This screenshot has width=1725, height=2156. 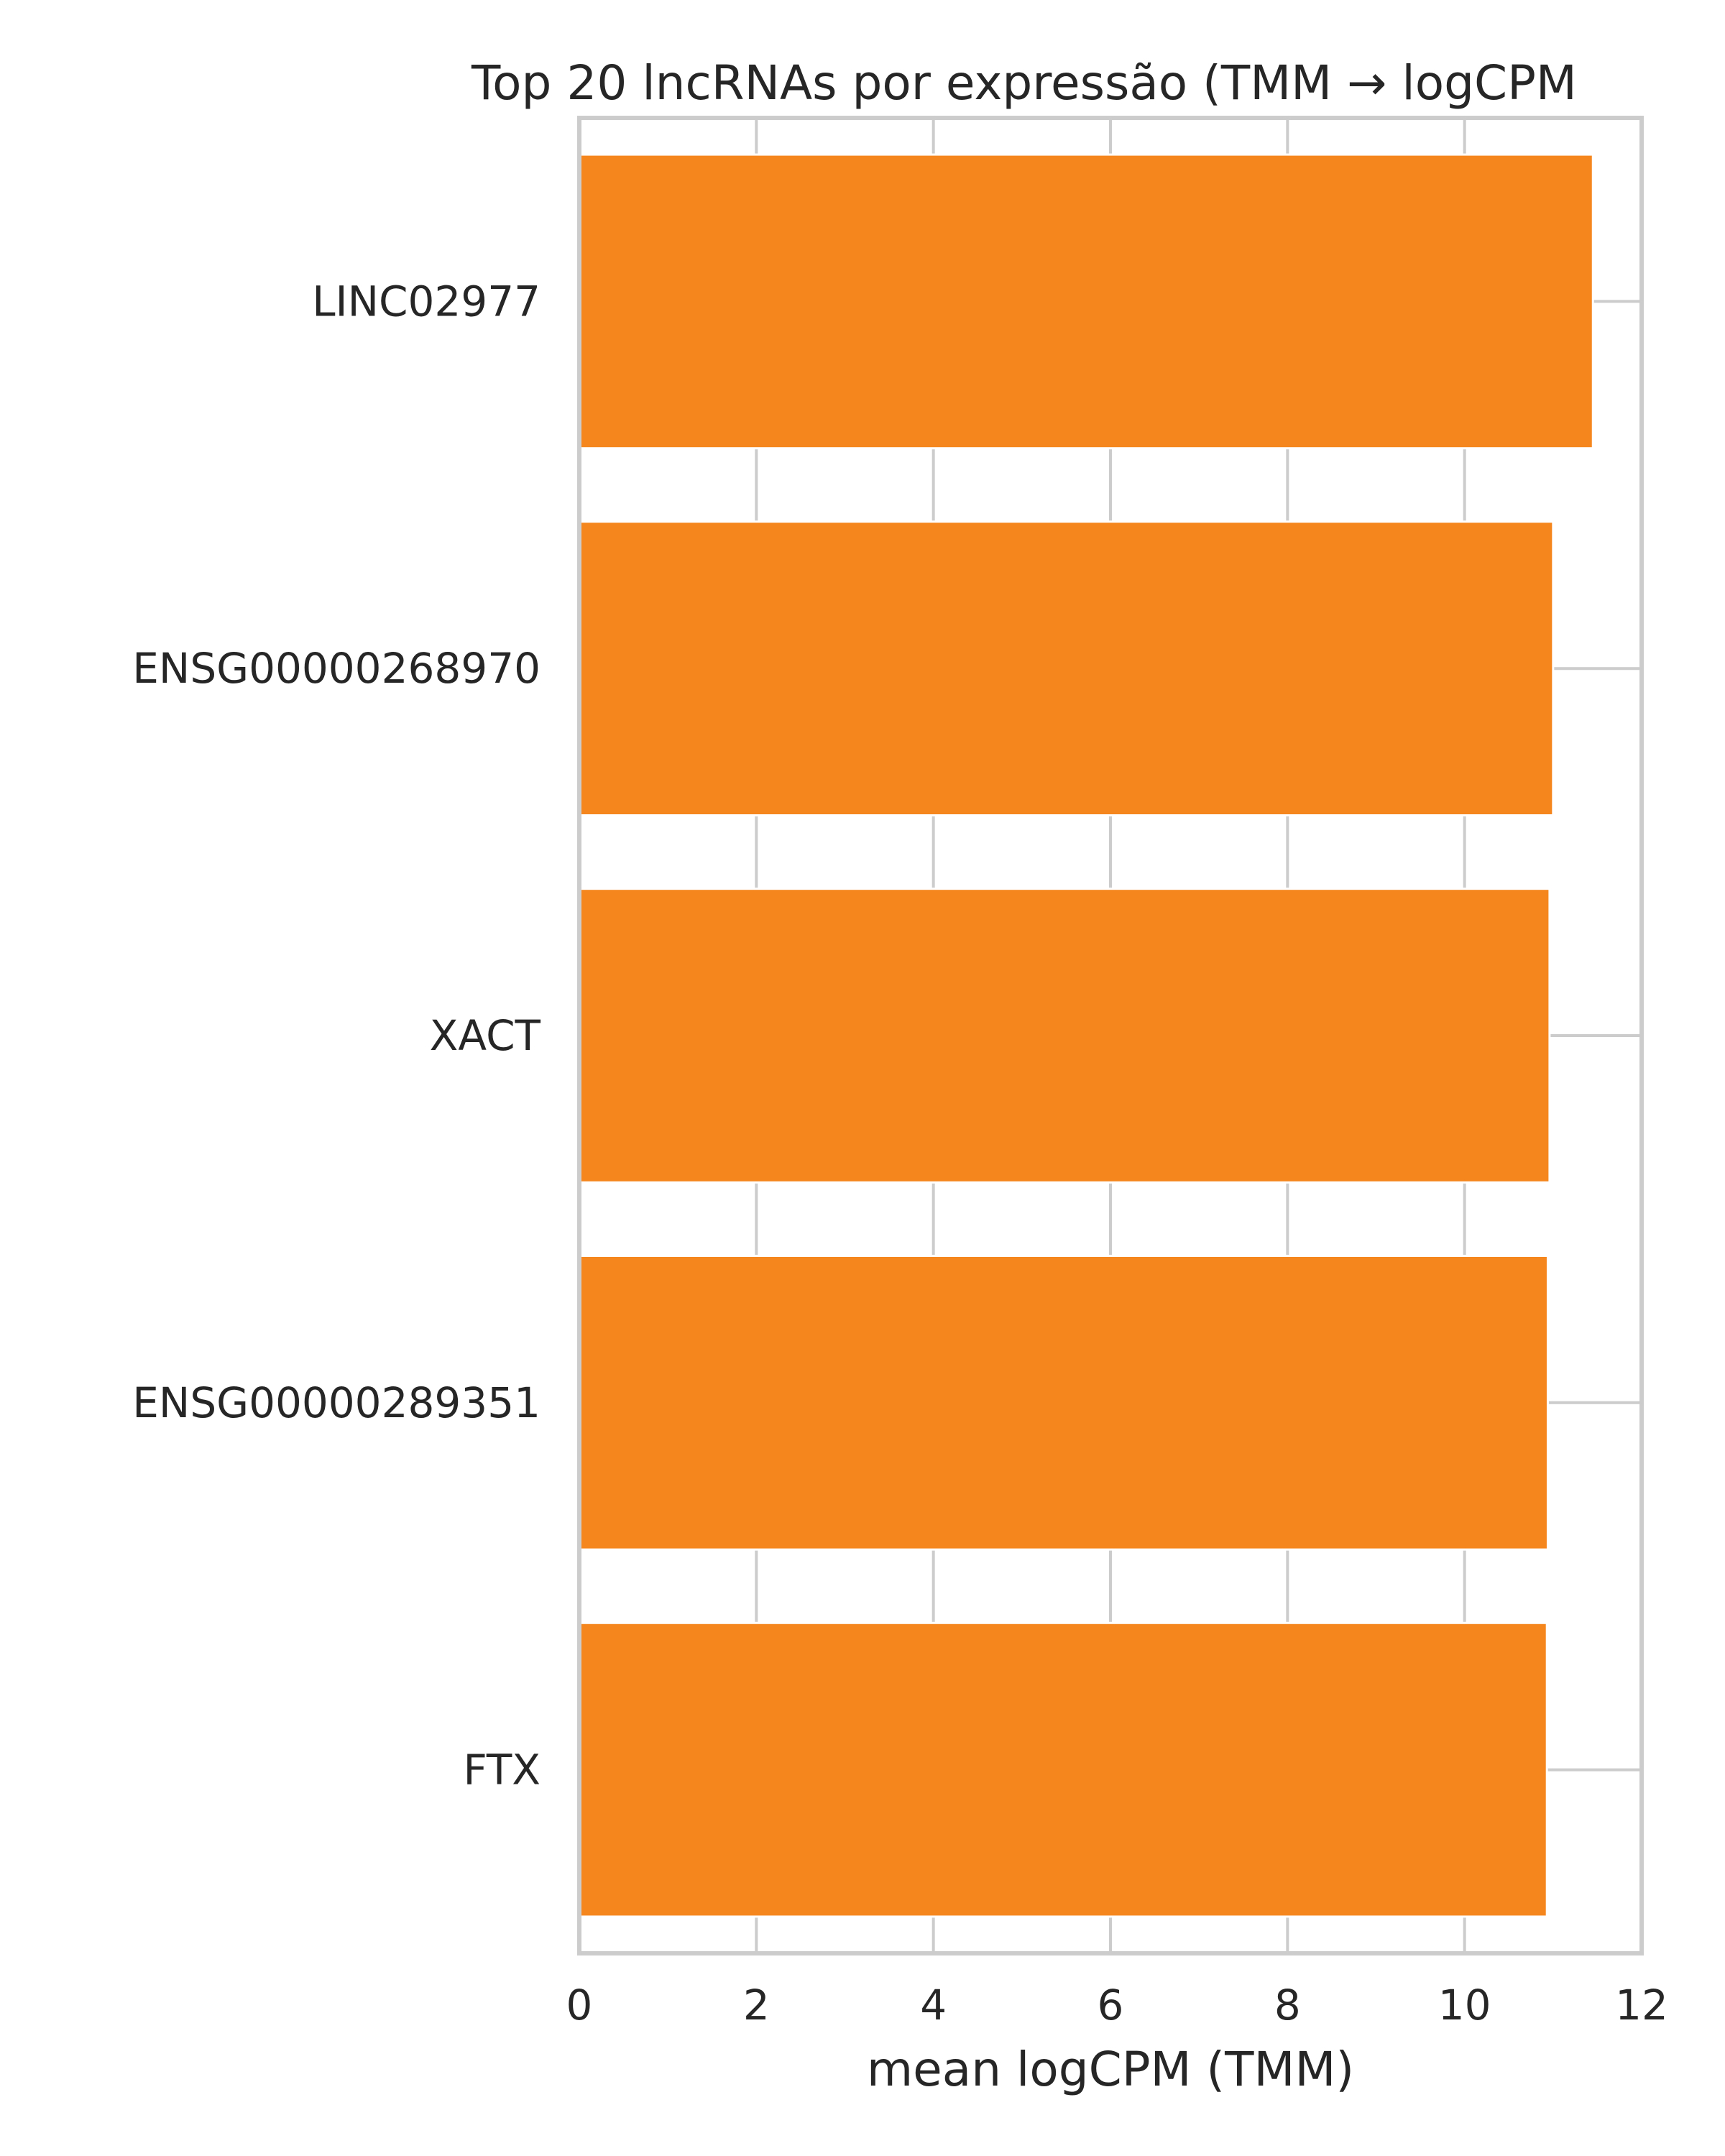 What do you see at coordinates (336, 1402) in the screenshot?
I see `y-tick-label: ENSG00000289351` at bounding box center [336, 1402].